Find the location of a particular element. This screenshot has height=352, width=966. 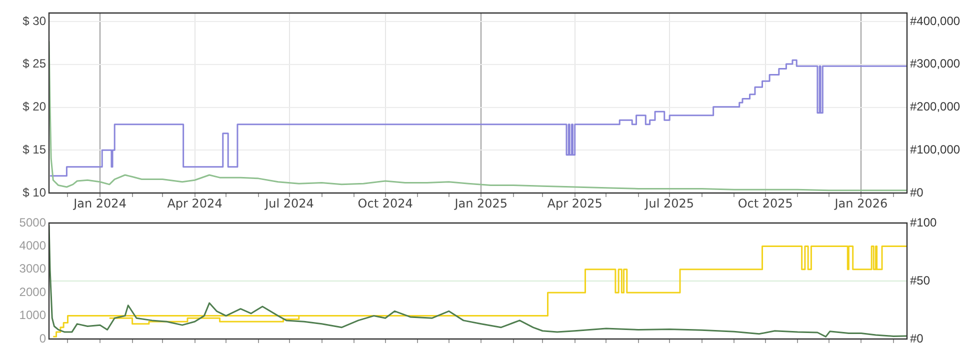

y-tick-label: $ 30 is located at coordinates (34, 21).